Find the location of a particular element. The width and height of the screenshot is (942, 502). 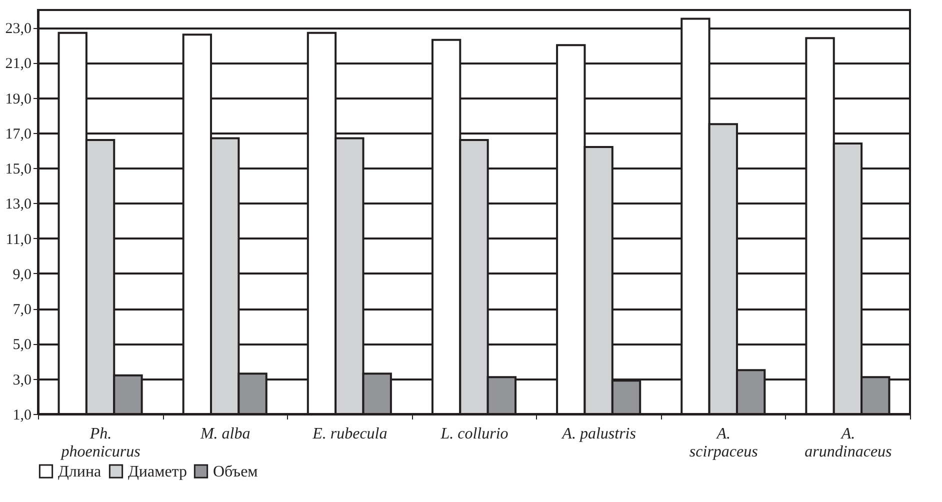

x-tick-label: A. scirpaceus is located at coordinates (723, 443).